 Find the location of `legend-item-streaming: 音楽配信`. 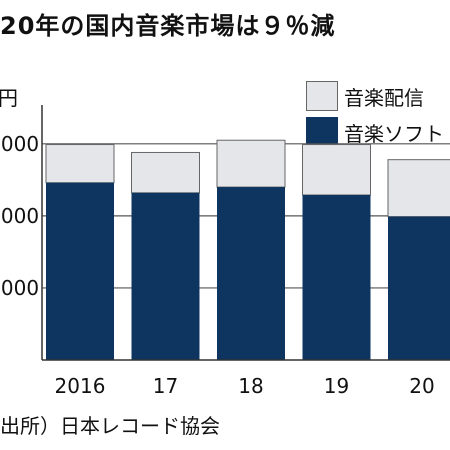

legend-item-streaming: 音楽配信 is located at coordinates (375, 96).